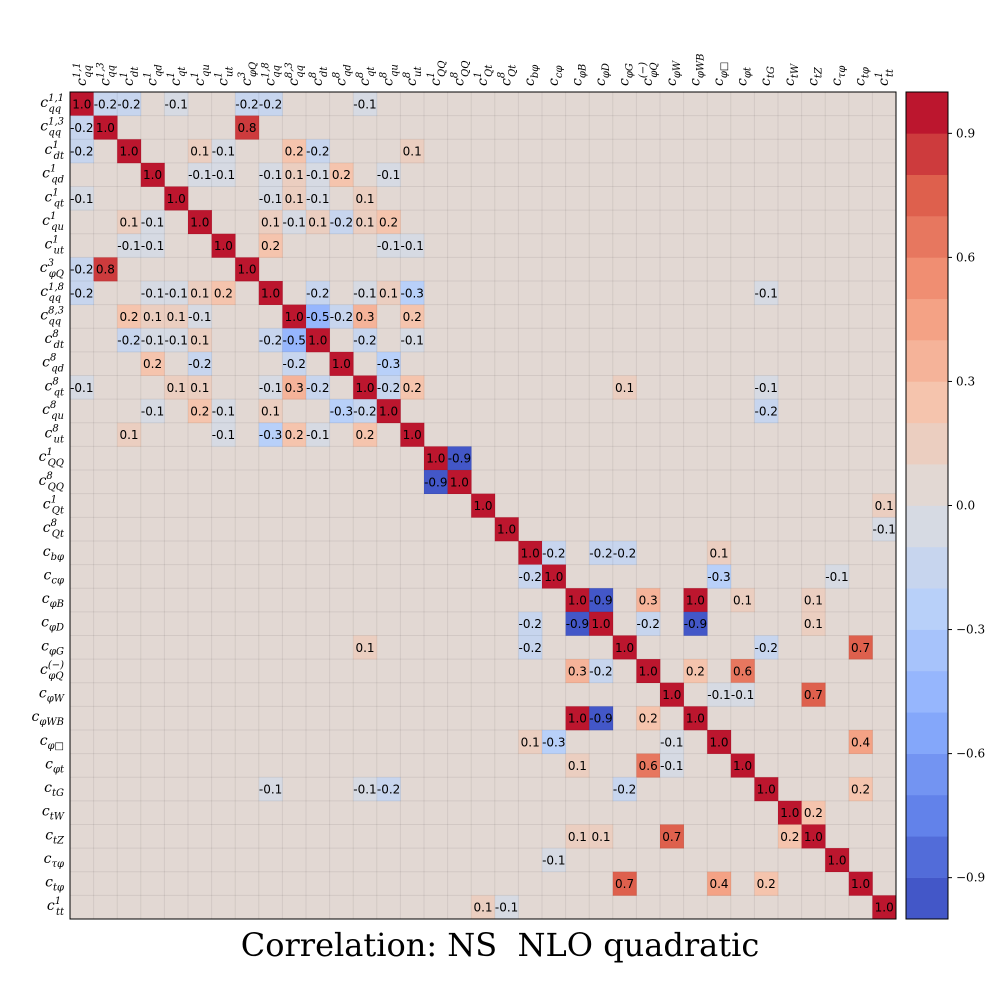 This screenshot has width=1000, height=1000. What do you see at coordinates (201, 75) in the screenshot?
I see `x-tick-label: c1qu` at bounding box center [201, 75].